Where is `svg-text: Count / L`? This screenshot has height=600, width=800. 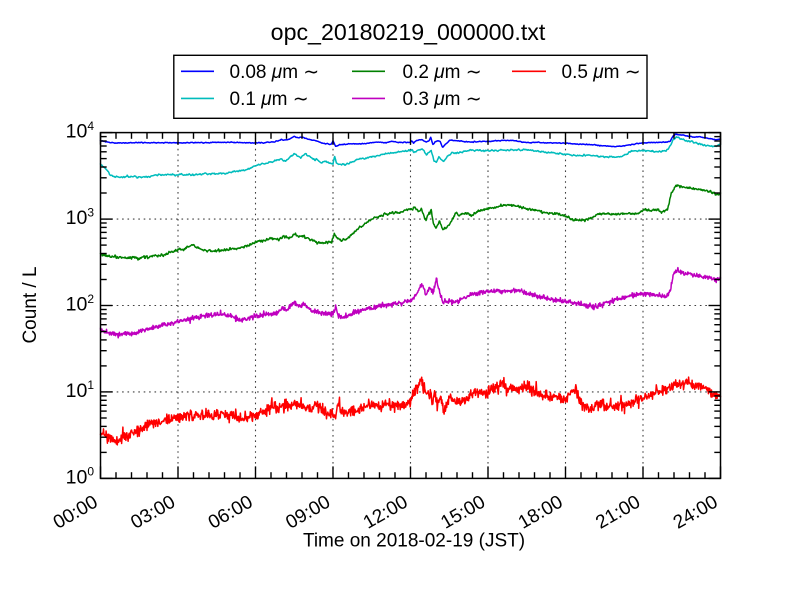 svg-text: Count / L is located at coordinates (30, 304).